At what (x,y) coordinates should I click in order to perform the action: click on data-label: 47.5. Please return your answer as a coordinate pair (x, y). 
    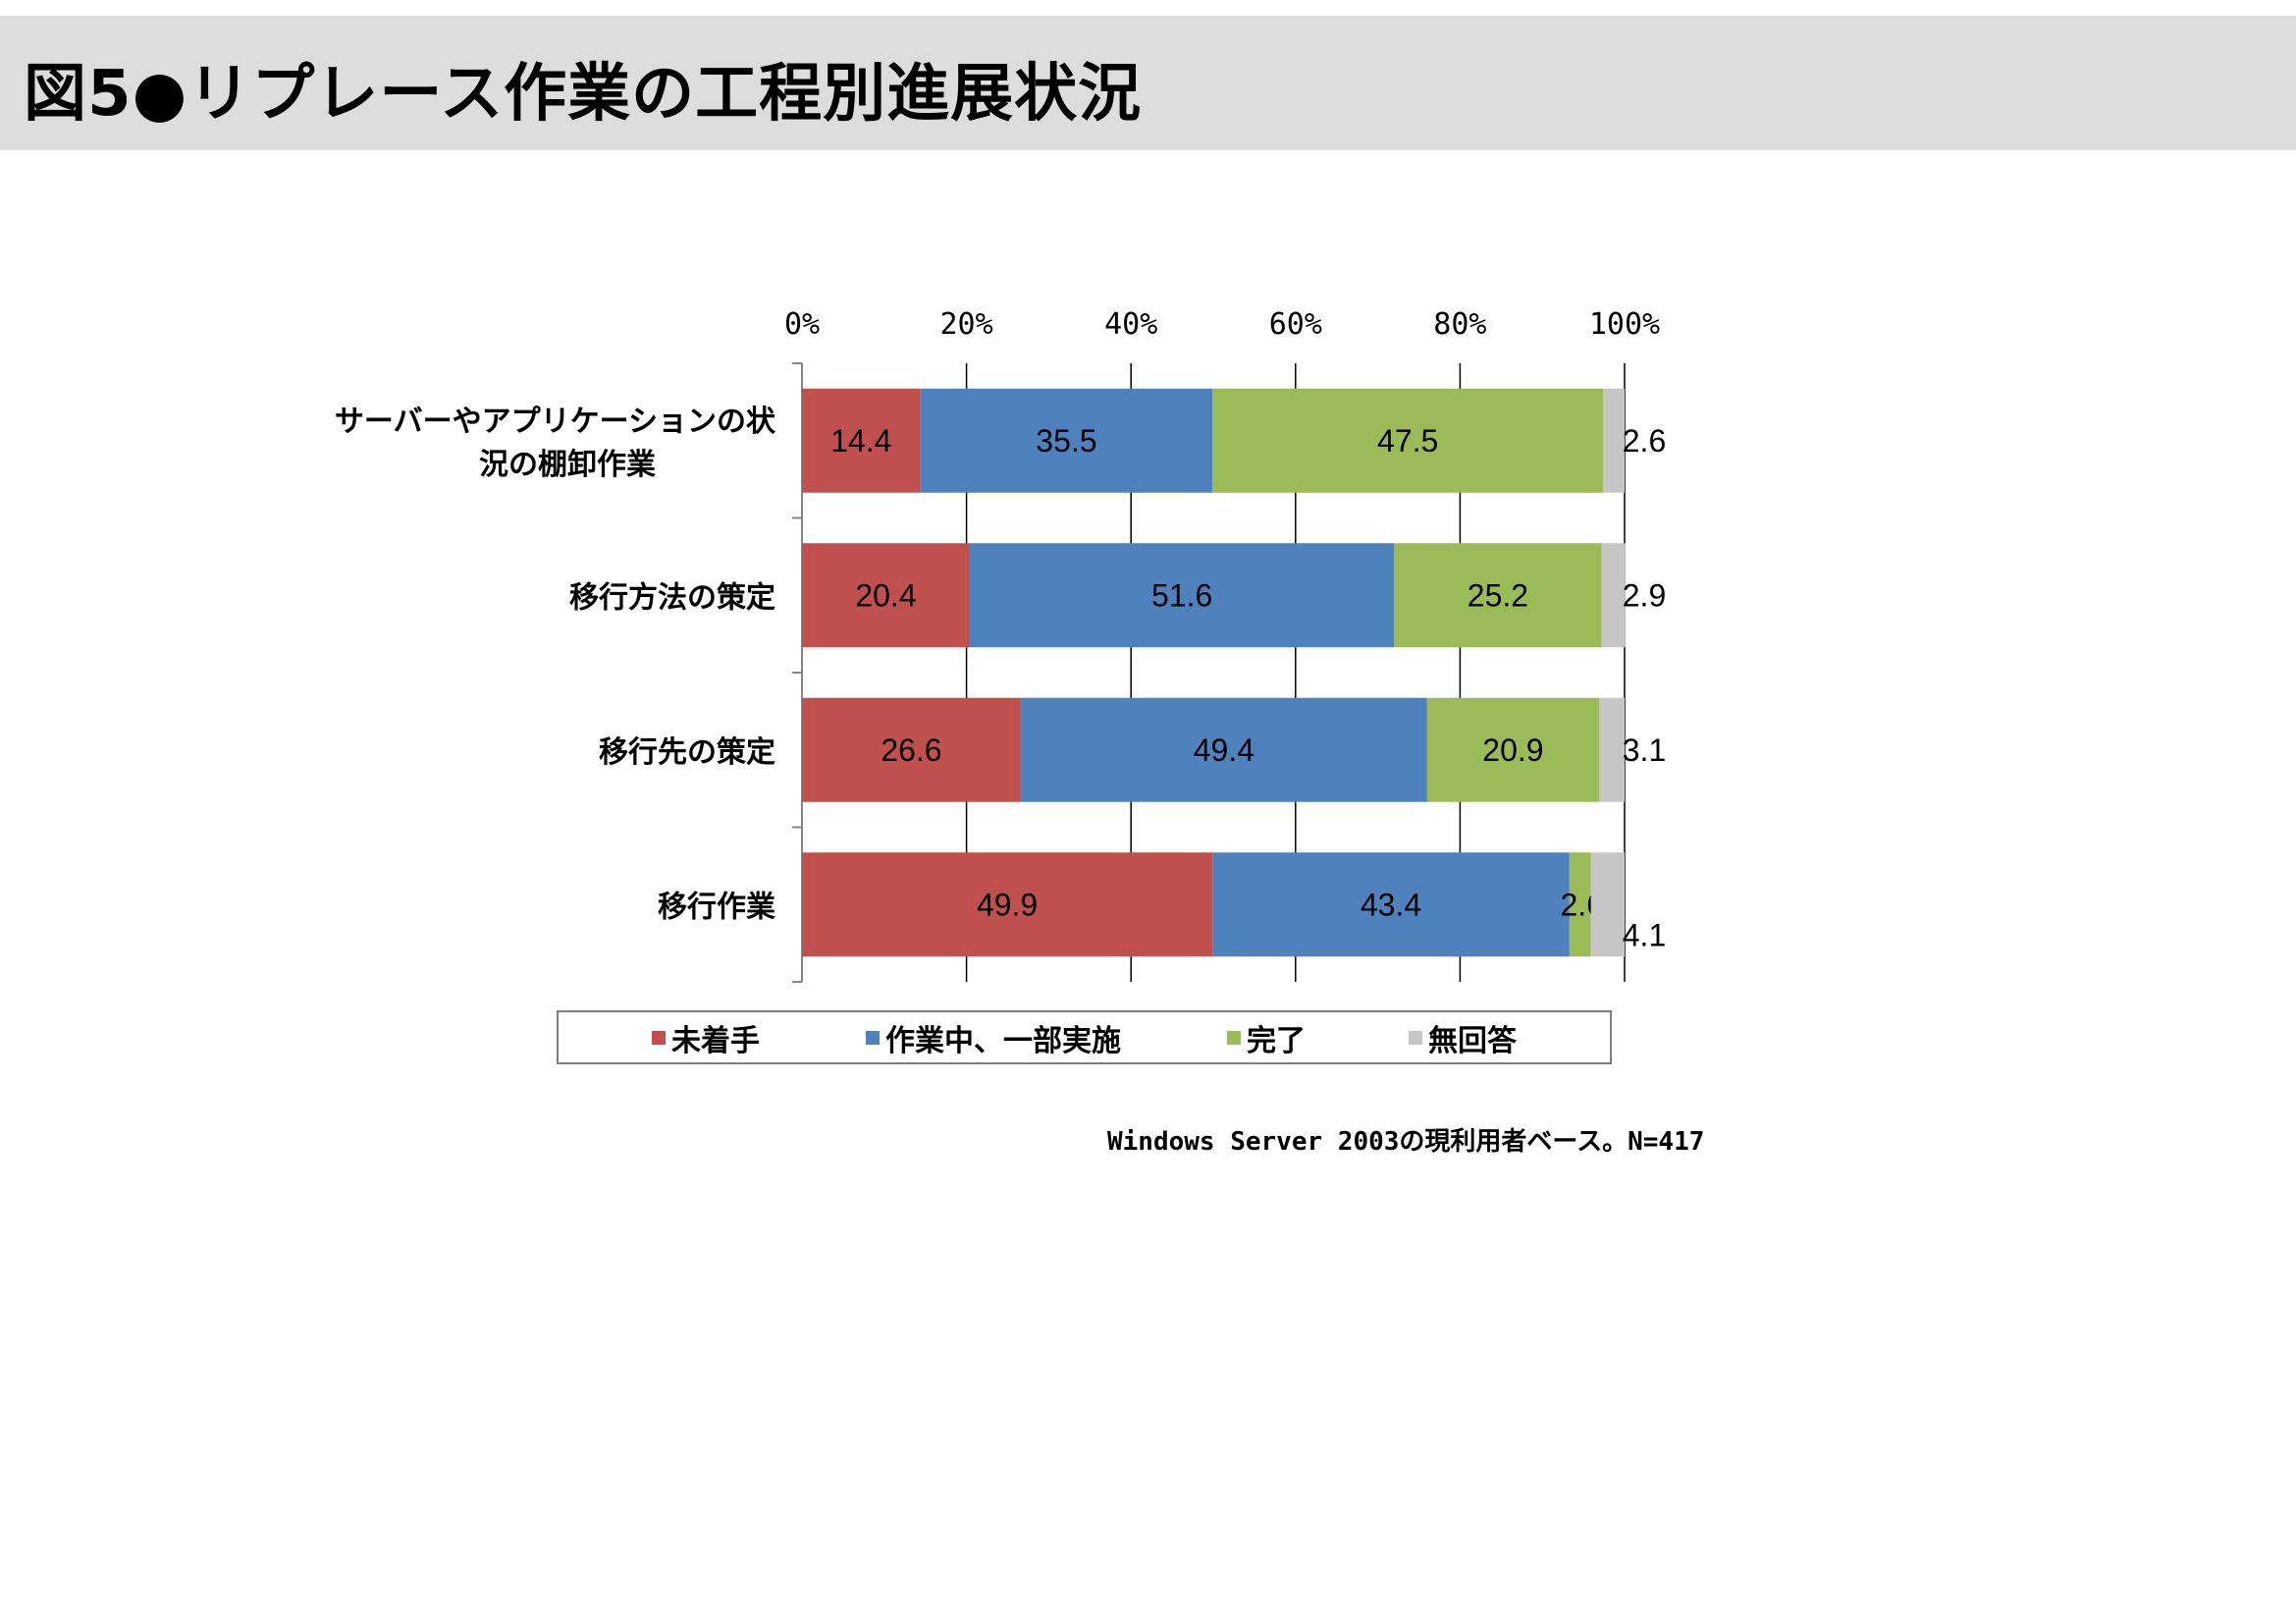
    Looking at the image, I should click on (1407, 441).